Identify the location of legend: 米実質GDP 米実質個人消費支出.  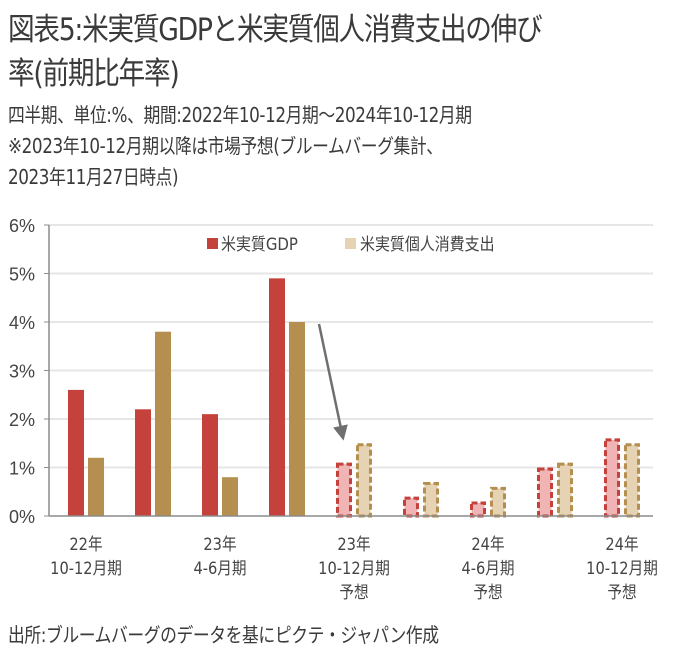
(351, 244).